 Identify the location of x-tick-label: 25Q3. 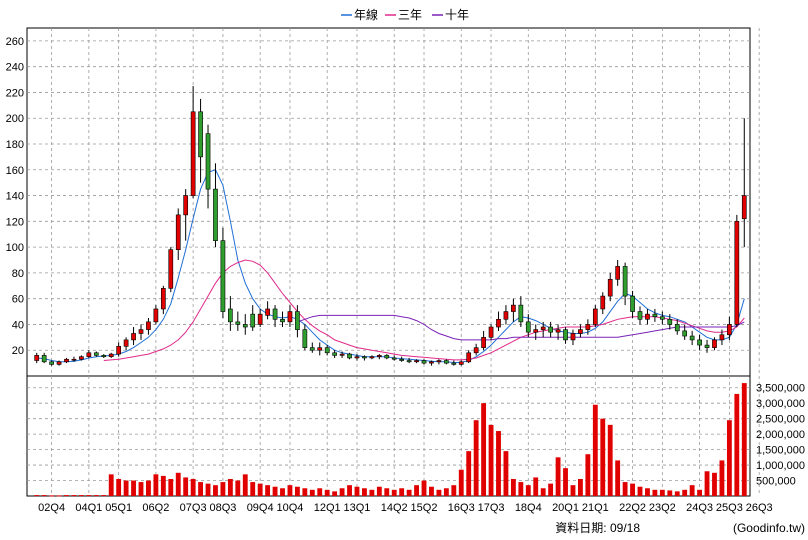
(729, 508).